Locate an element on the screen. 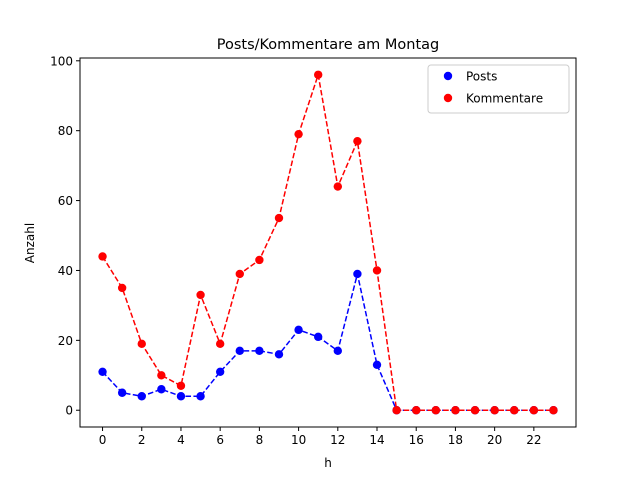 The width and height of the screenshot is (640, 480). y-tick-label: 40 is located at coordinates (65, 271).